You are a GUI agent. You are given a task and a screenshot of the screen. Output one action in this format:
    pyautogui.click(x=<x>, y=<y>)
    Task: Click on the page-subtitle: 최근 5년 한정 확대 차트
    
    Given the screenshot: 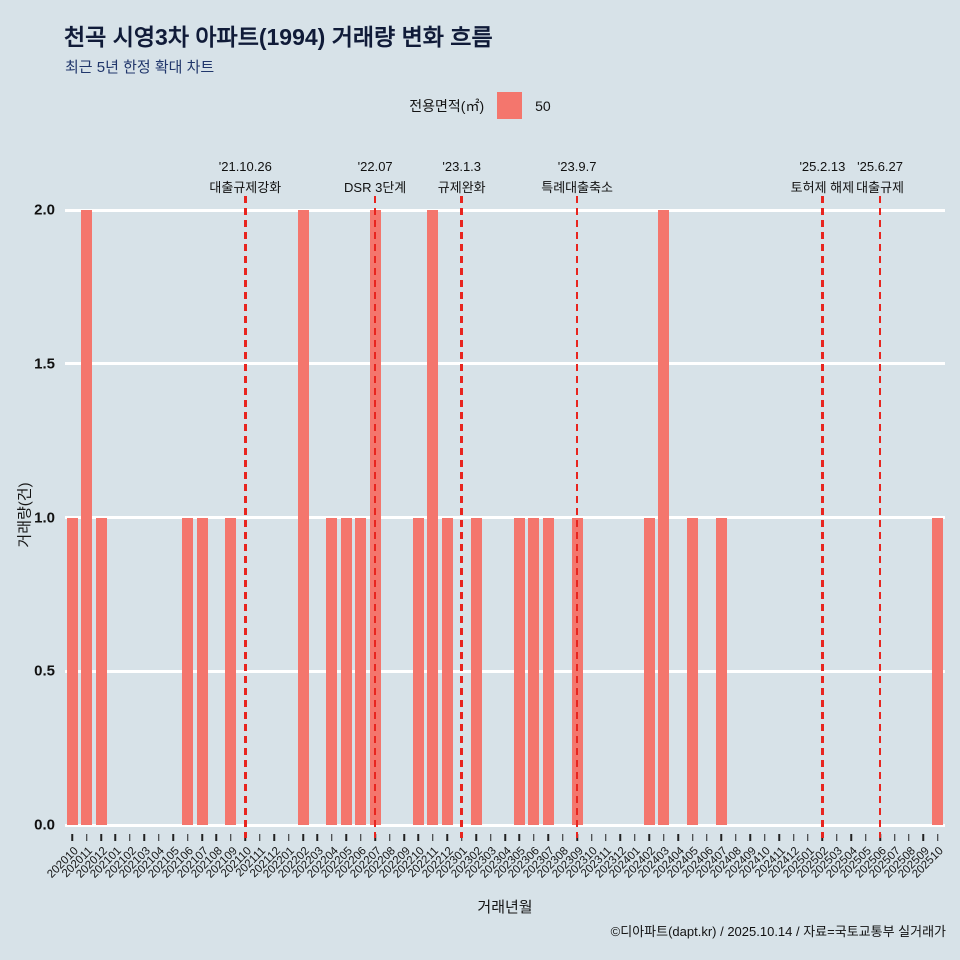 What is the action you would take?
    pyautogui.click(x=140, y=67)
    